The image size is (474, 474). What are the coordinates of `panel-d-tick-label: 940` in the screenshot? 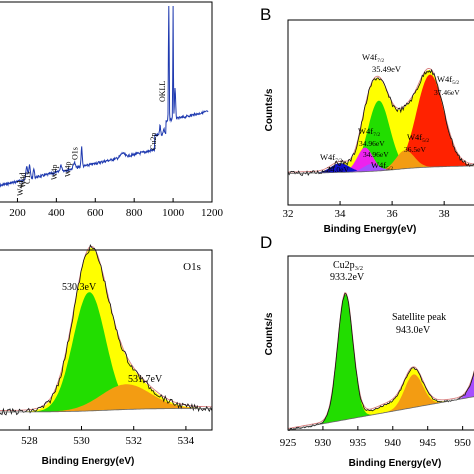 It's located at (393, 443).